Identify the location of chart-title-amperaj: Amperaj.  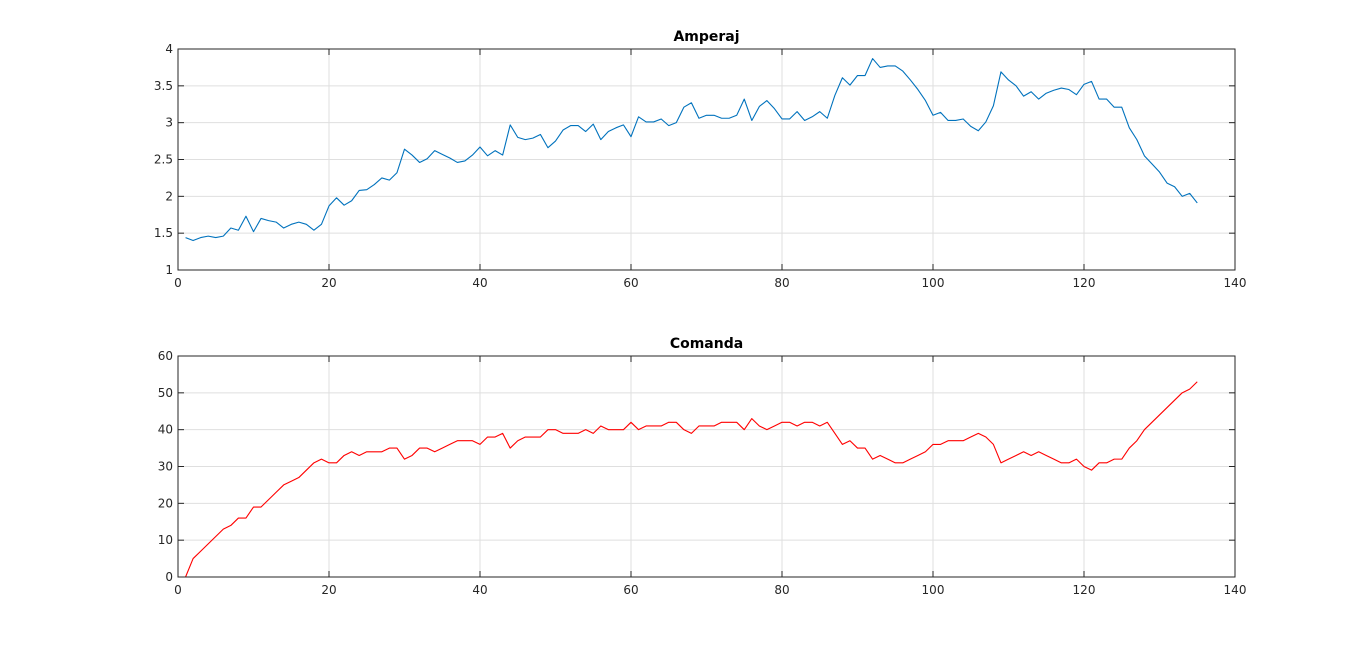
(706, 37).